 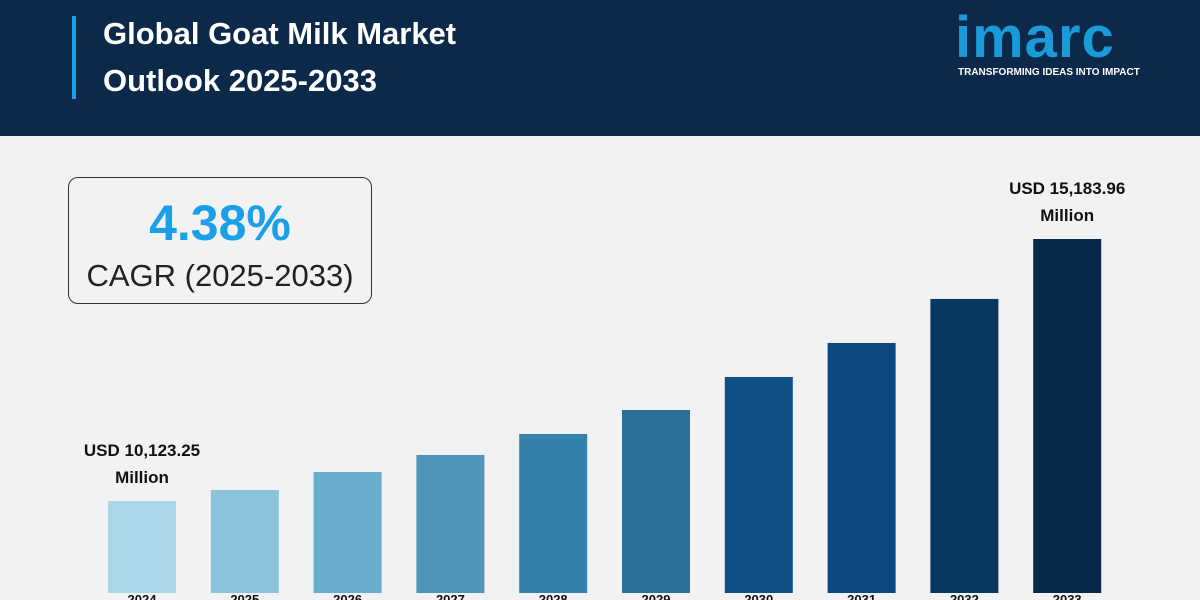 What do you see at coordinates (861, 596) in the screenshot?
I see `x-tick-label: 2031` at bounding box center [861, 596].